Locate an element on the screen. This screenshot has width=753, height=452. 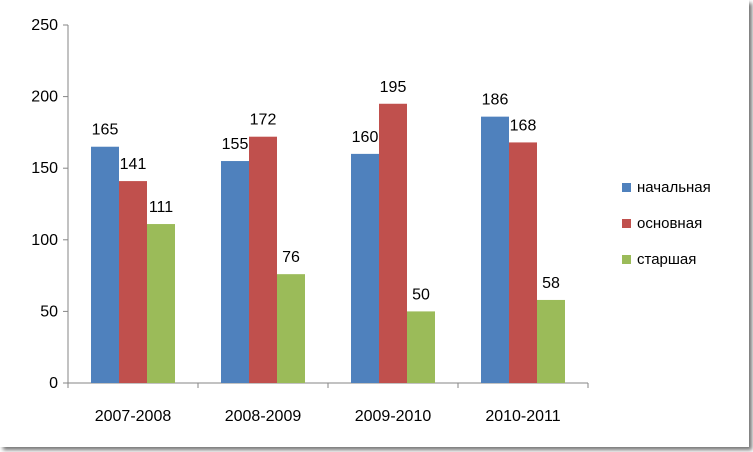
legend-label: старшая is located at coordinates (666, 259).